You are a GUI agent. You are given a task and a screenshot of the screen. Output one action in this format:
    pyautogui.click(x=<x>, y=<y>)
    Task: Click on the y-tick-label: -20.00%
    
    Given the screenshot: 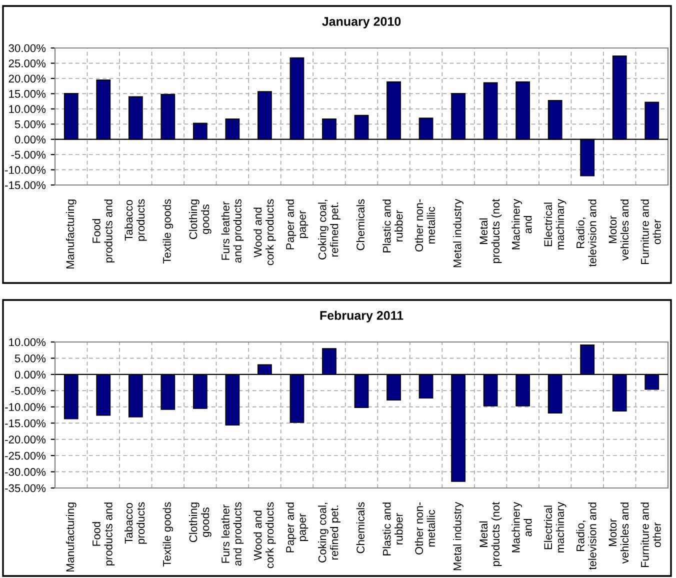 What is the action you would take?
    pyautogui.click(x=25, y=440)
    